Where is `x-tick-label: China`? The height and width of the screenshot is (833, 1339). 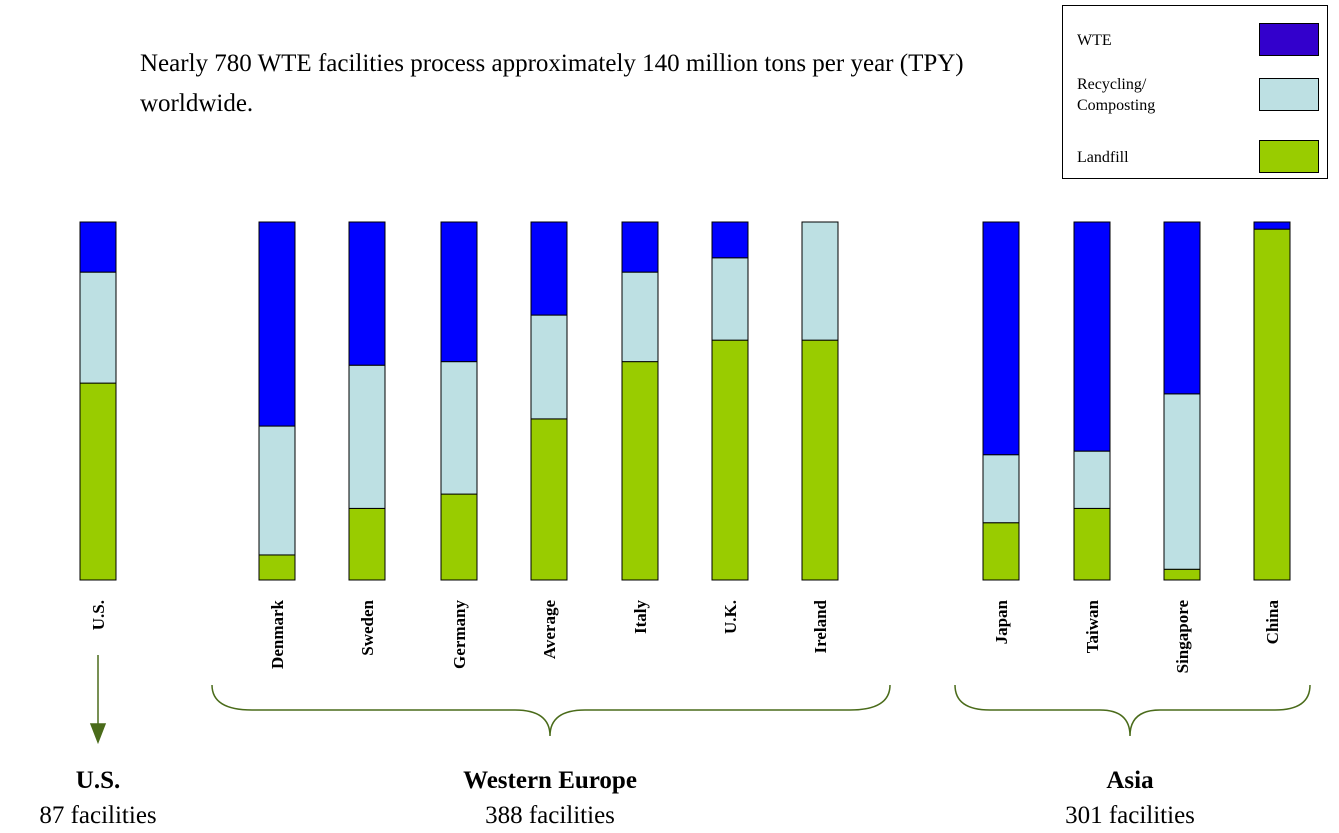 x-tick-label: China is located at coordinates (1272, 622).